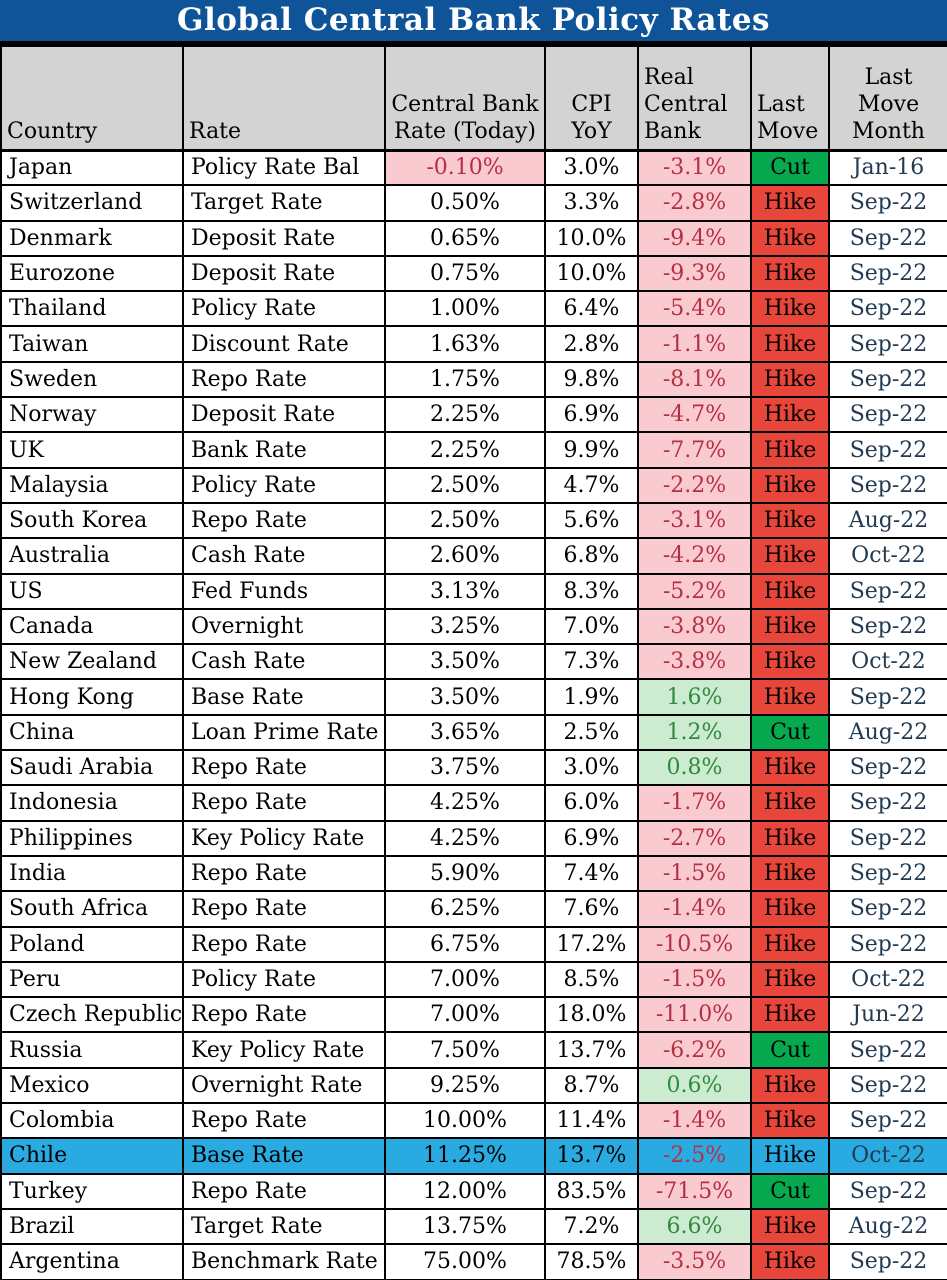 The width and height of the screenshot is (947, 1280). Describe the element at coordinates (694, 556) in the screenshot. I see `cell-real-central-bank: -4.2%` at that location.